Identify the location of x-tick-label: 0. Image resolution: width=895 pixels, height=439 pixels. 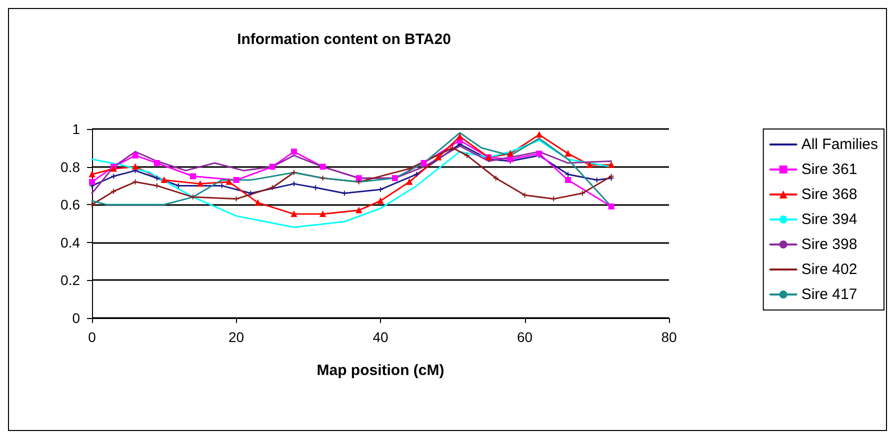
(92, 337).